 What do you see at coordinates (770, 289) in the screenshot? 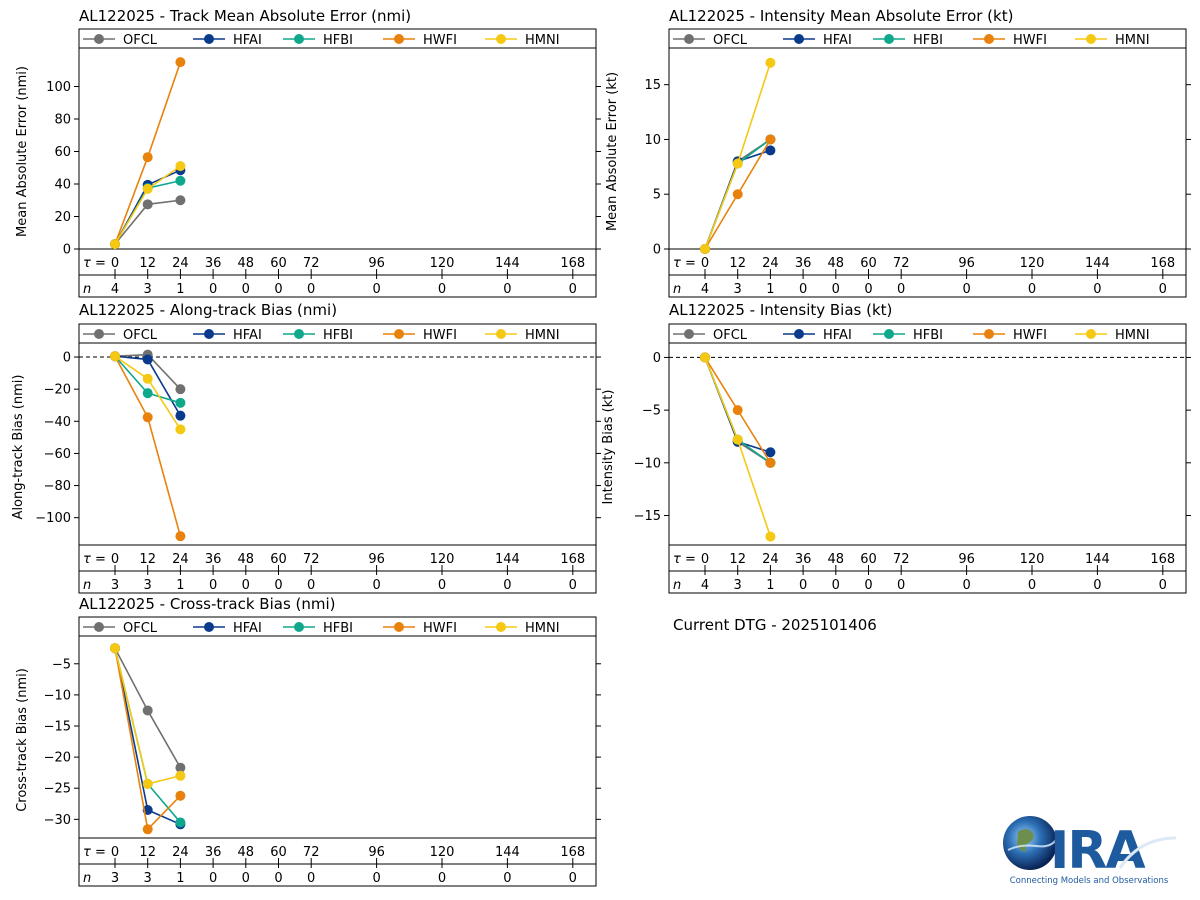
I see `n-count-label: 1` at bounding box center [770, 289].